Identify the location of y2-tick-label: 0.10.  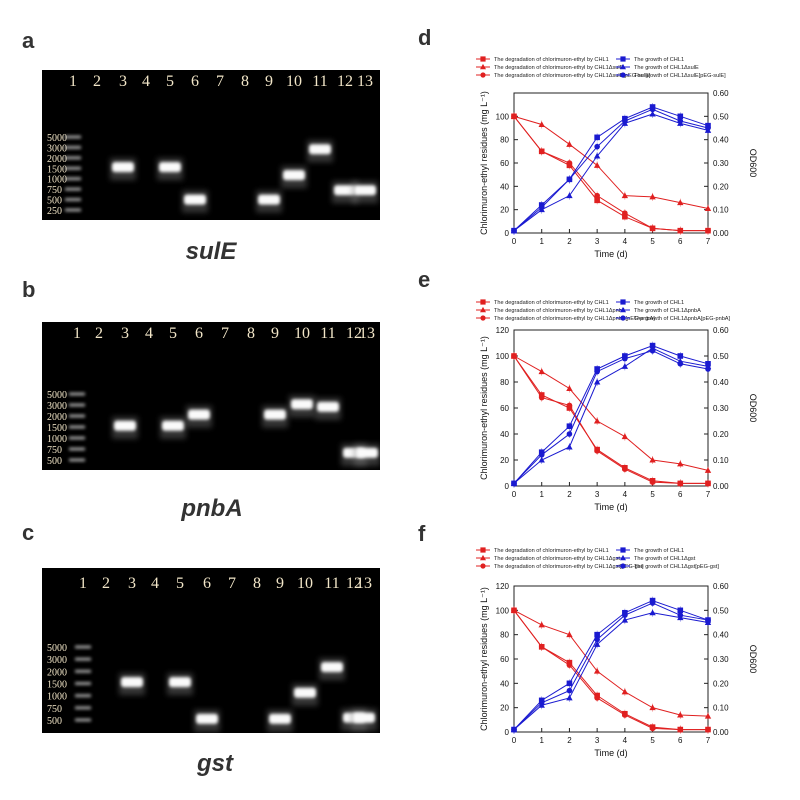
(721, 708).